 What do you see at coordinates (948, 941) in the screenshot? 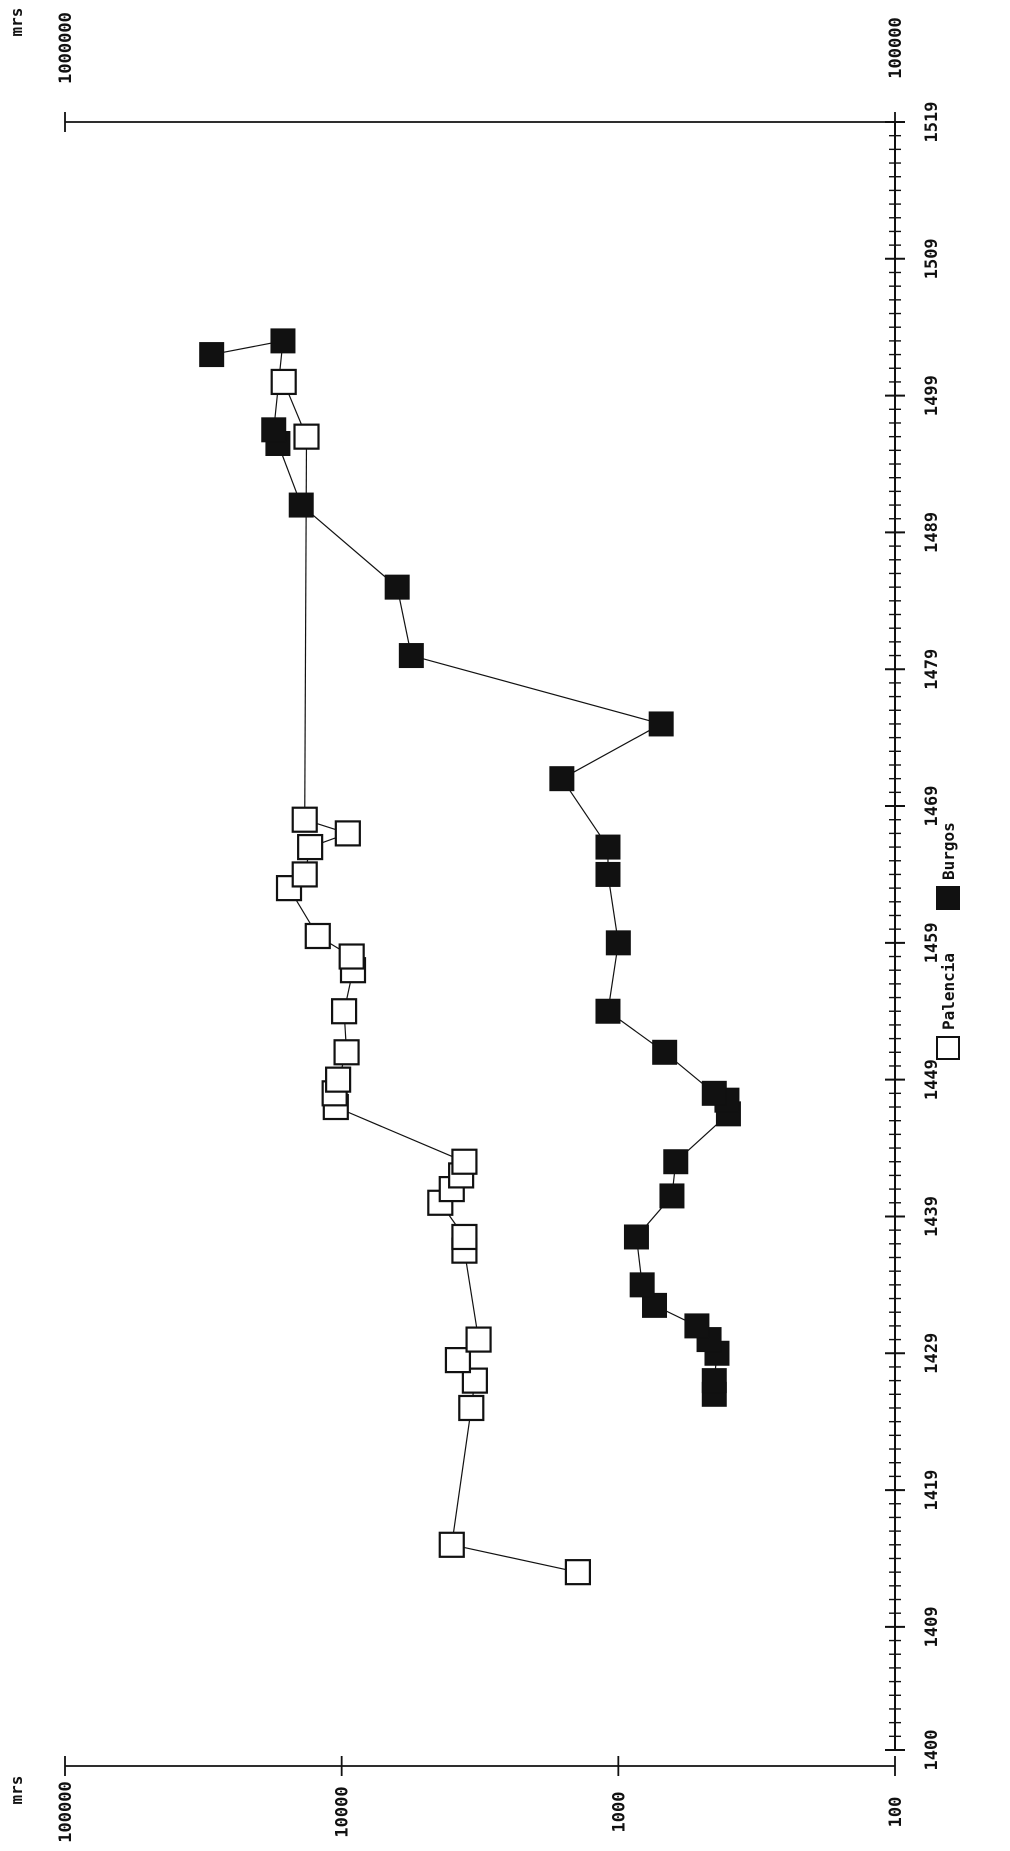
I see `legend: Palencia Burgos` at bounding box center [948, 941].